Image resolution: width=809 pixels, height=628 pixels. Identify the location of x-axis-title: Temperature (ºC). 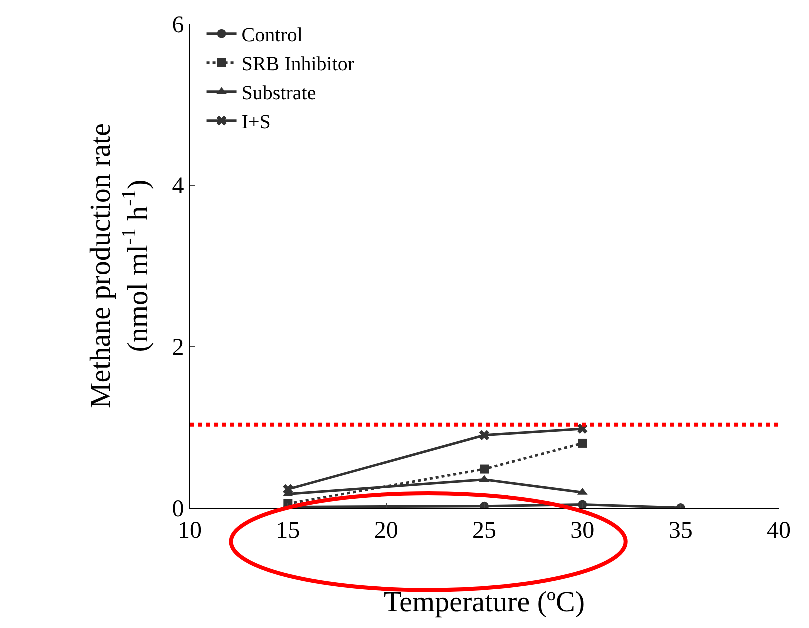
(485, 602).